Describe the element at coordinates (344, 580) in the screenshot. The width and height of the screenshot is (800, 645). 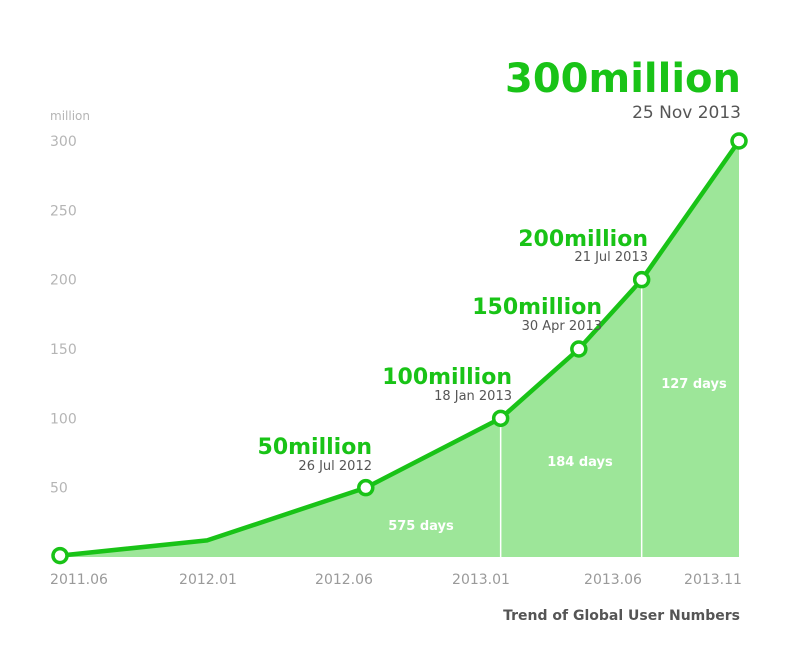
I see `x-tick-label: 2012.06` at that location.